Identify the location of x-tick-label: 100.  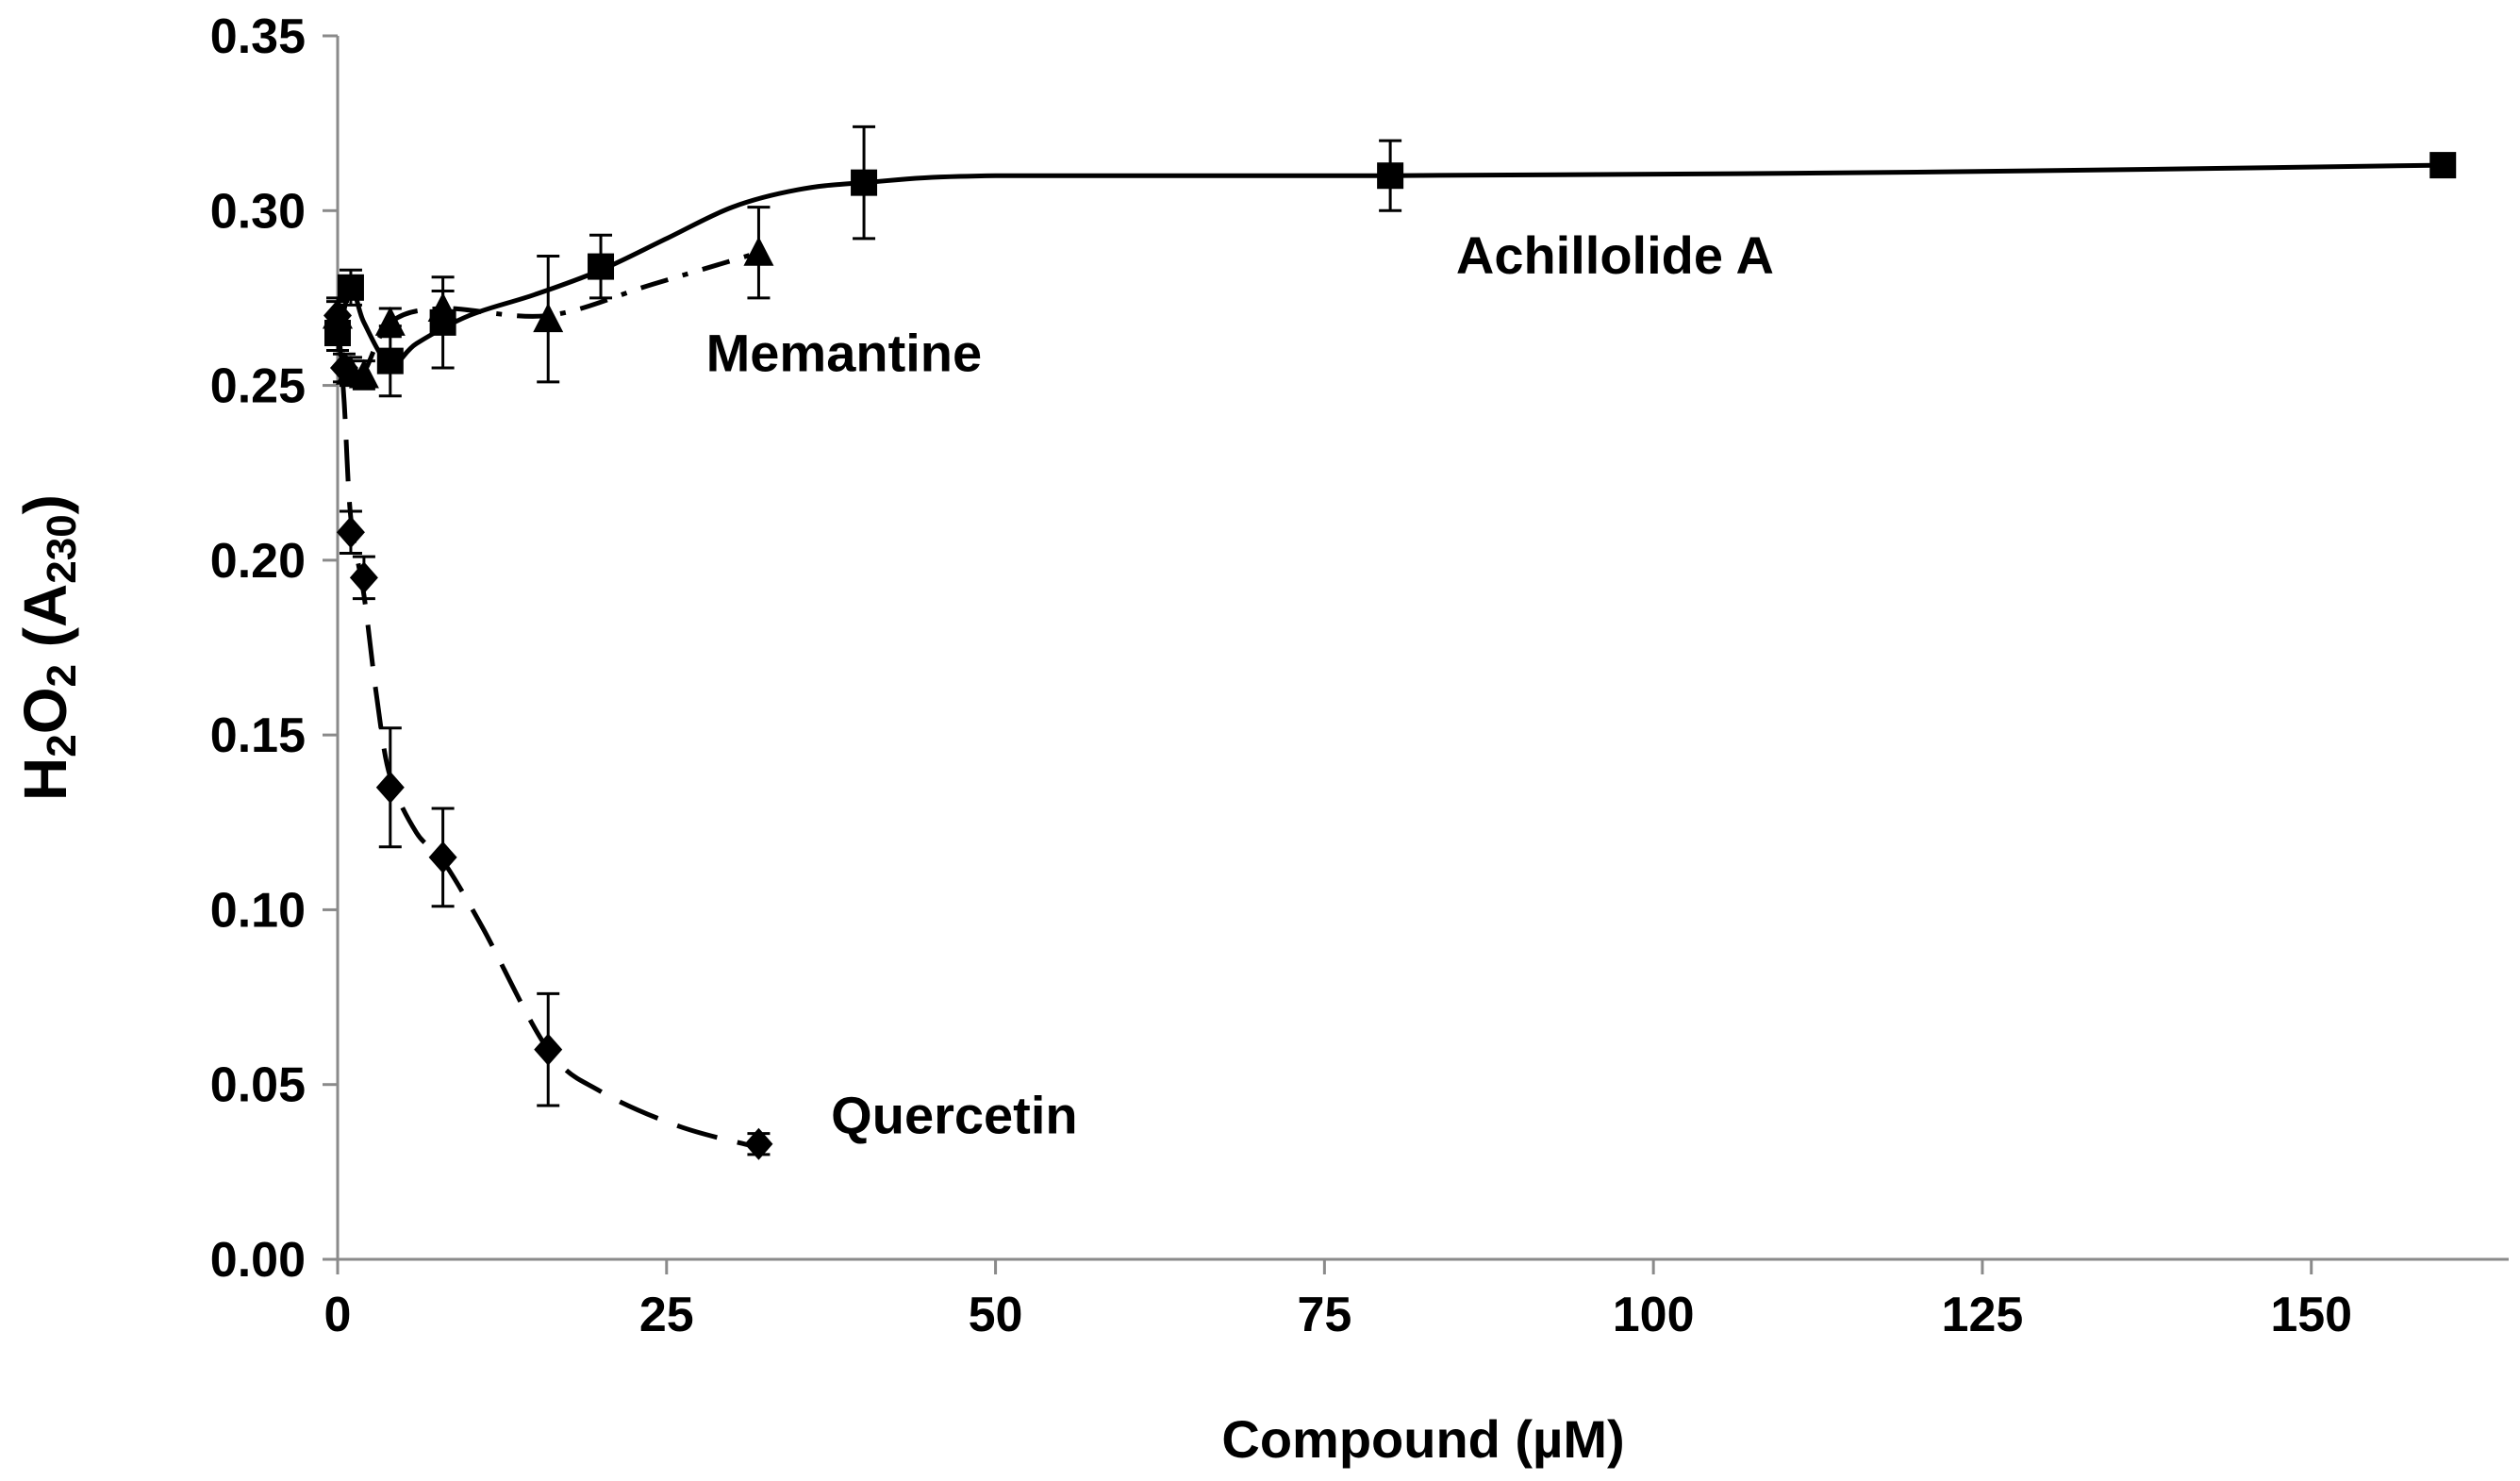
(1654, 1315).